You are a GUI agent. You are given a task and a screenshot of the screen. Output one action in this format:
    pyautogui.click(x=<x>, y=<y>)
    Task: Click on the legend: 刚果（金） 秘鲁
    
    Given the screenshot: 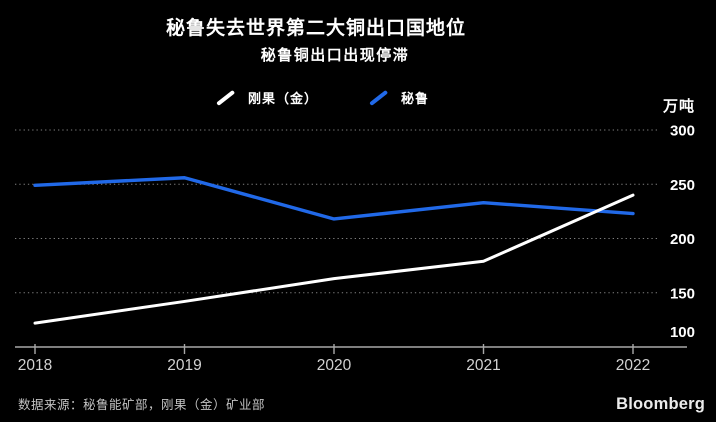 What is the action you would take?
    pyautogui.click(x=322, y=97)
    